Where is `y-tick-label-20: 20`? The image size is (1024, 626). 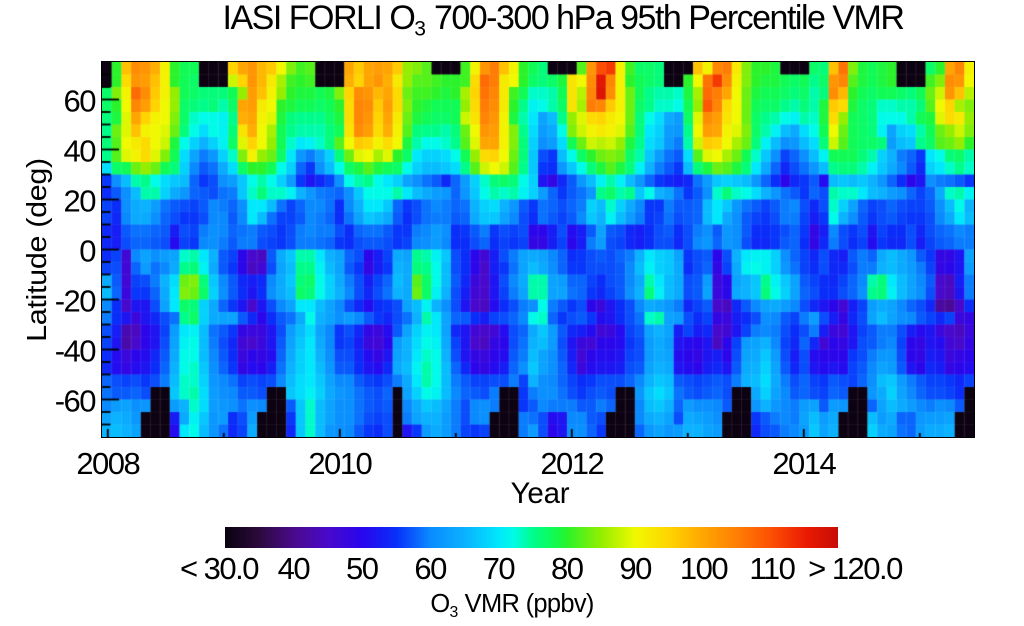
y-tick-label-20: 20 is located at coordinates (80, 200).